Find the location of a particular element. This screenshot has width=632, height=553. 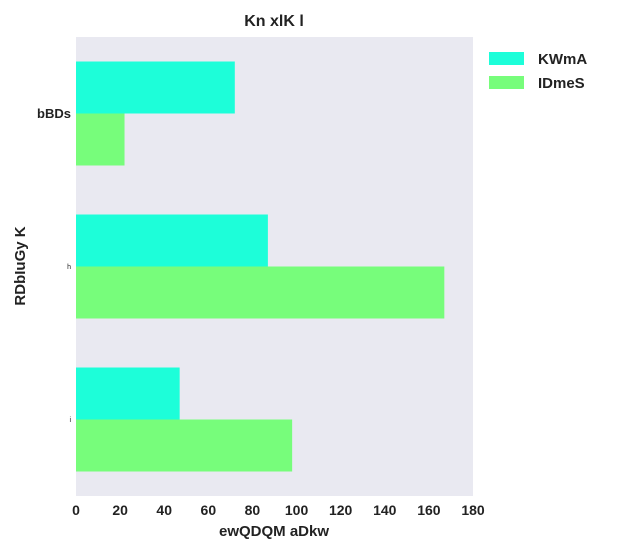

x-tick-label: 80 is located at coordinates (253, 510).